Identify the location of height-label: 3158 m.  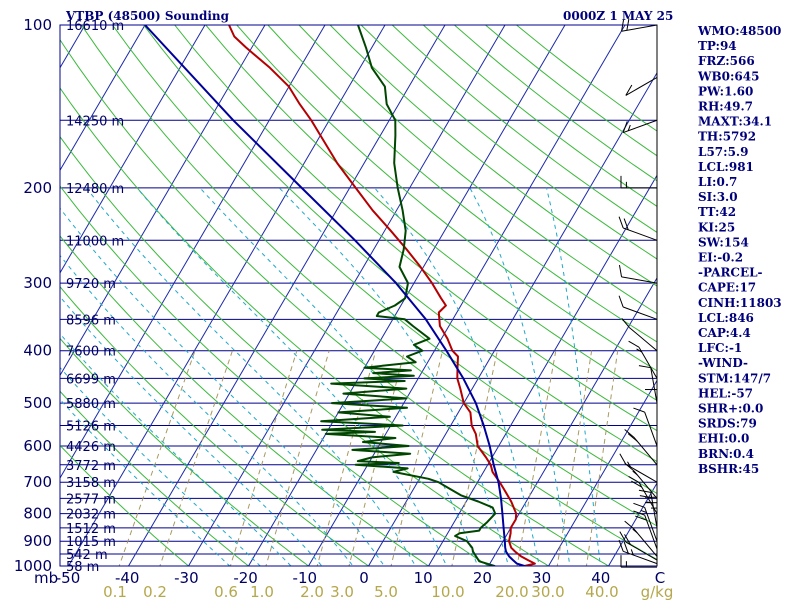
(91, 483).